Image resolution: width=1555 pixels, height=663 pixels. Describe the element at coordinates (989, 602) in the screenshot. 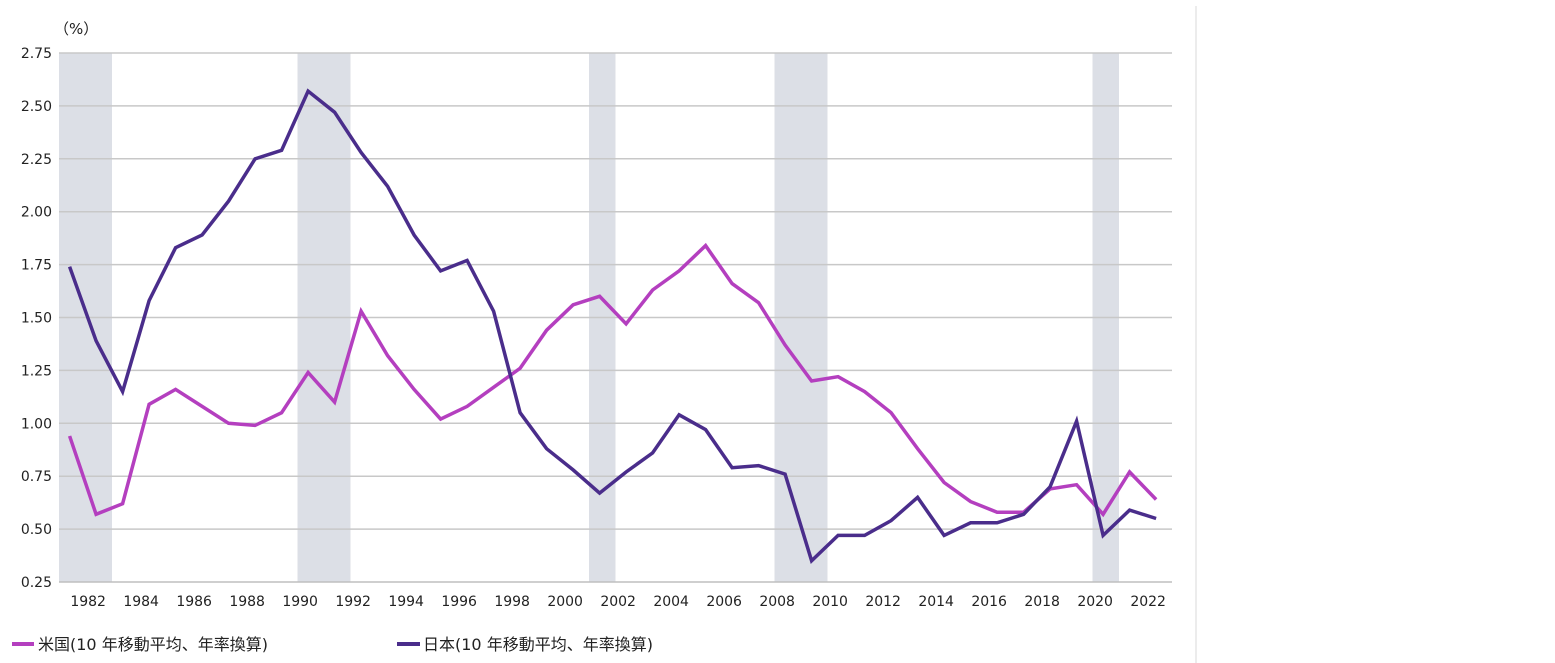

I see `x-tick-label: 2016` at that location.